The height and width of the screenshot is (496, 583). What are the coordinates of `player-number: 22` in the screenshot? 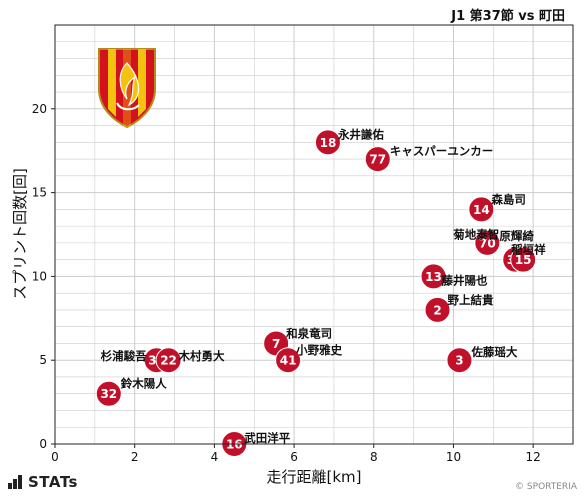 It's located at (168, 361).